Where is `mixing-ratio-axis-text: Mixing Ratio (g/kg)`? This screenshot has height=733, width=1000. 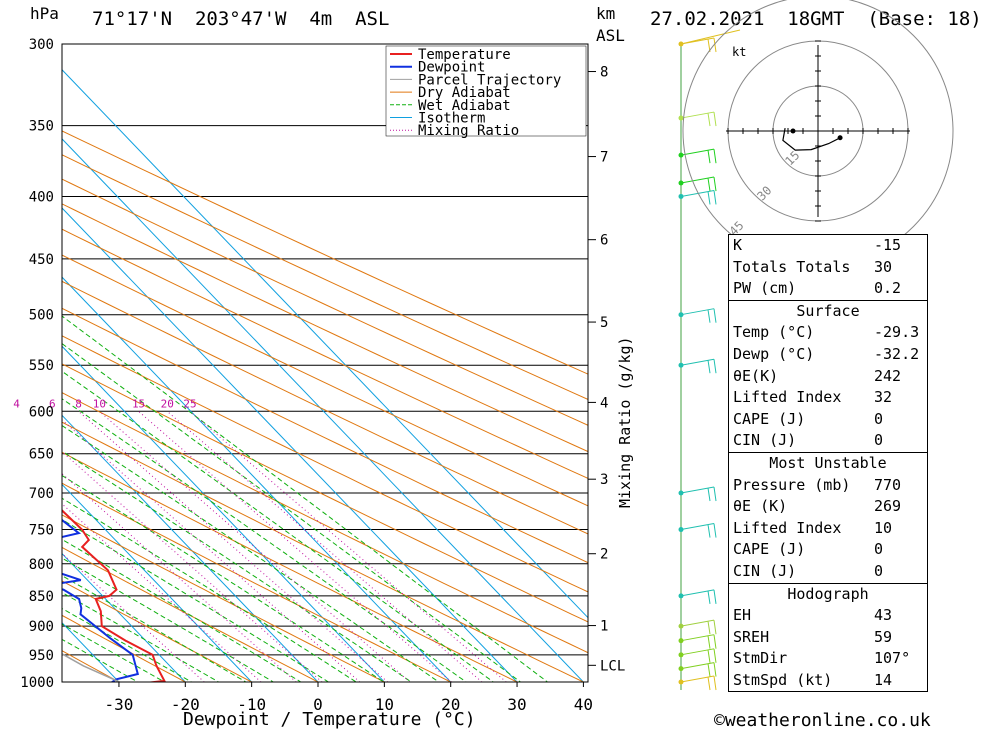 mixing-ratio-axis-text: Mixing Ratio (g/kg) is located at coordinates (625, 422).